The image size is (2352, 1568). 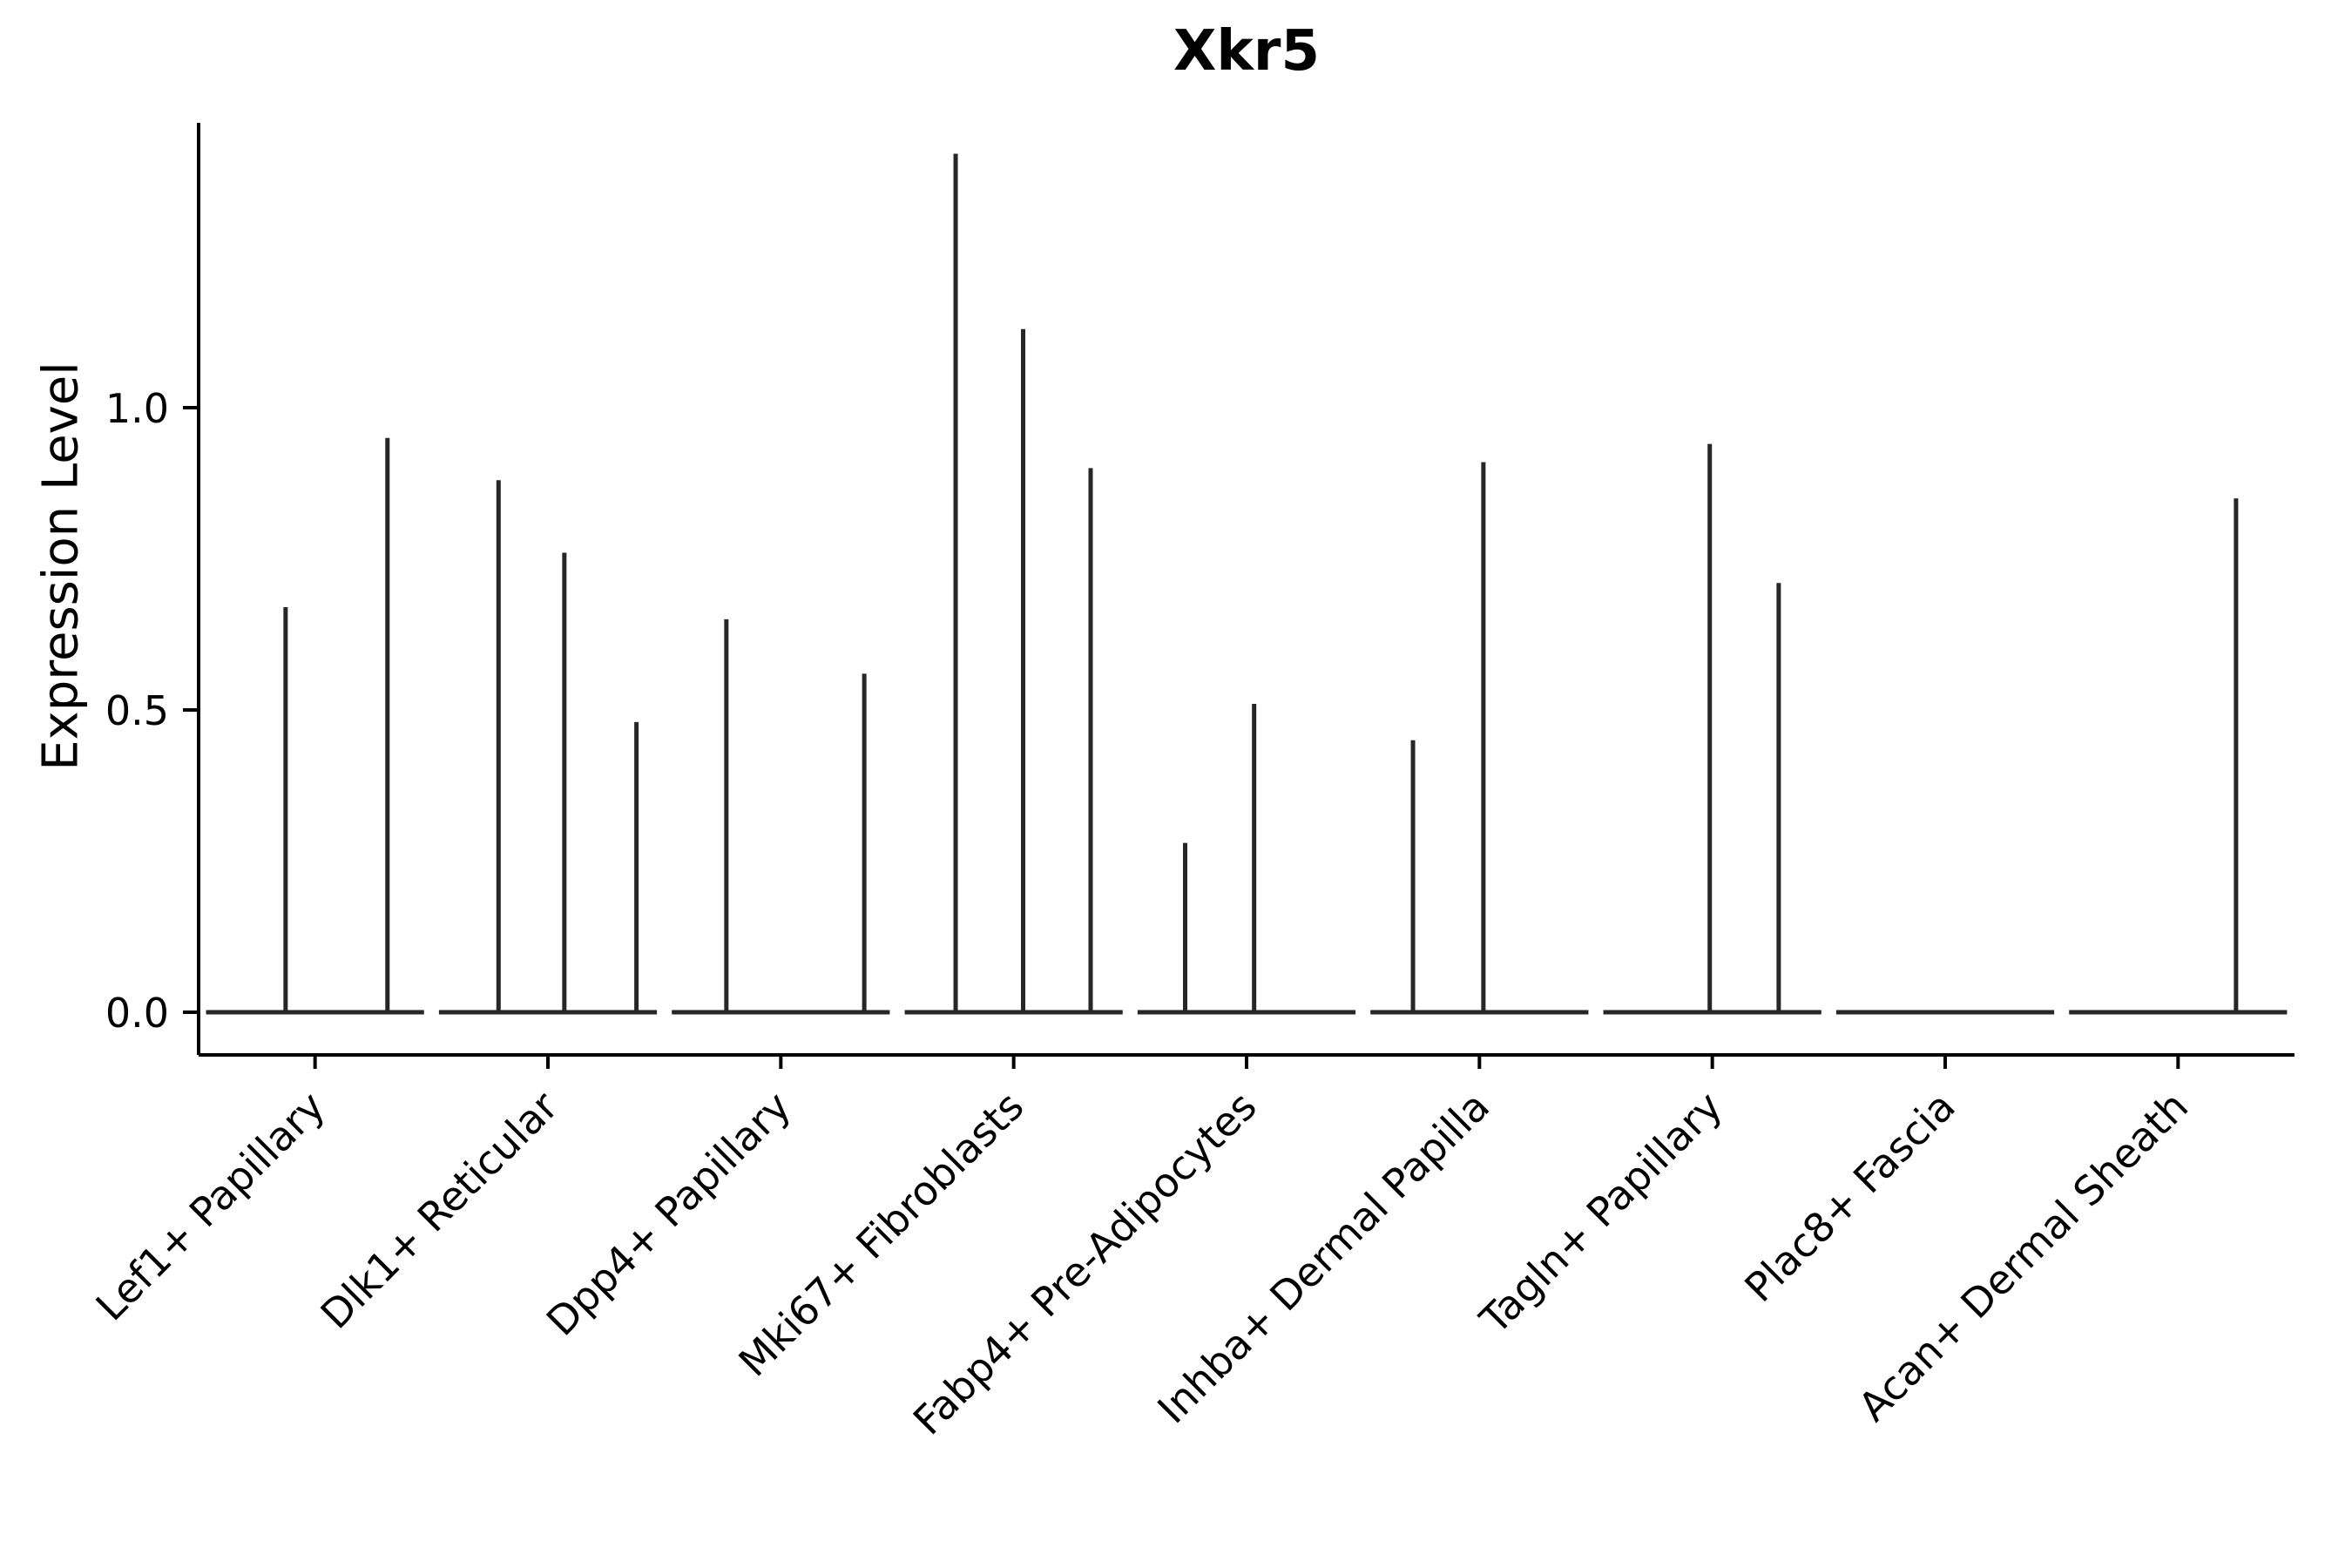 I want to click on x-category-label: Plac8+ Fascia, so click(x=1849, y=1197).